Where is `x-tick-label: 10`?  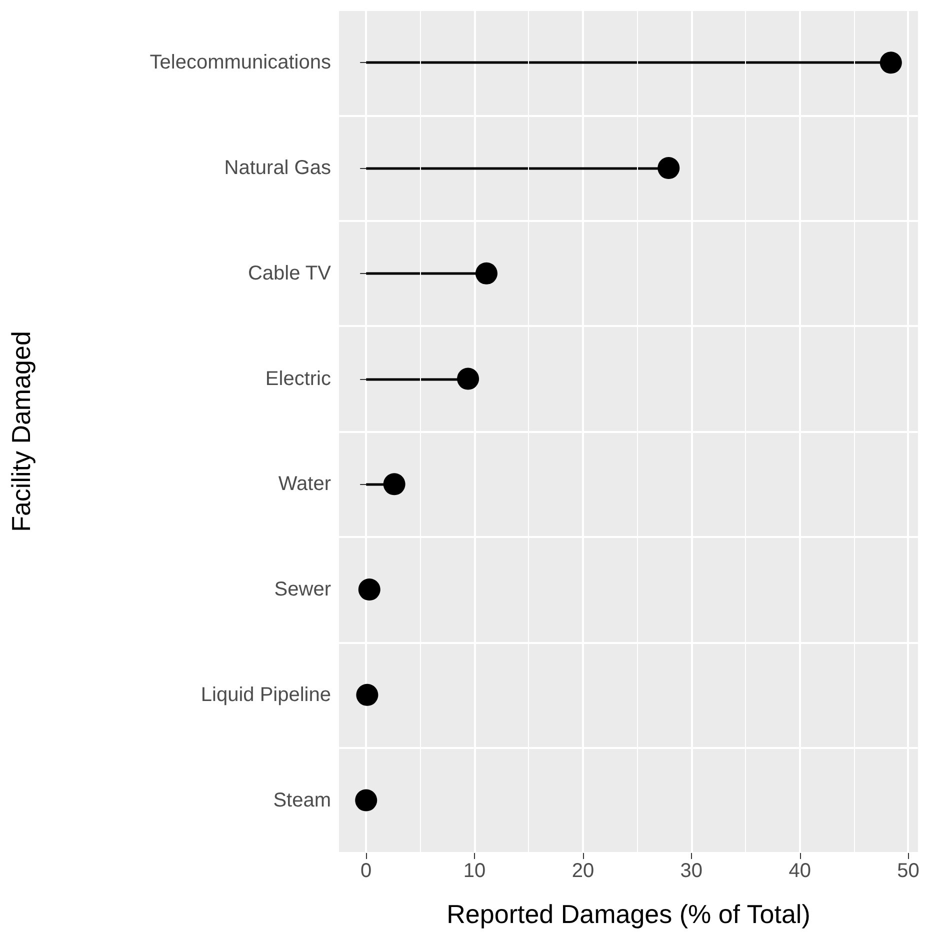 x-tick-label: 10 is located at coordinates (474, 871).